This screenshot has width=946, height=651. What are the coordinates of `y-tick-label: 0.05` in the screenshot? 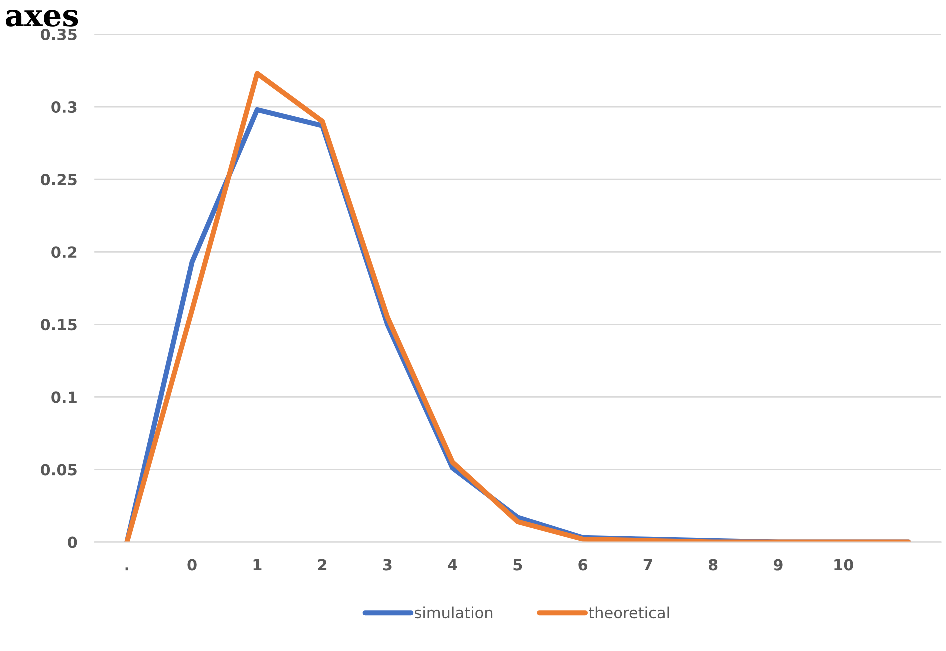 It's located at (58, 470).